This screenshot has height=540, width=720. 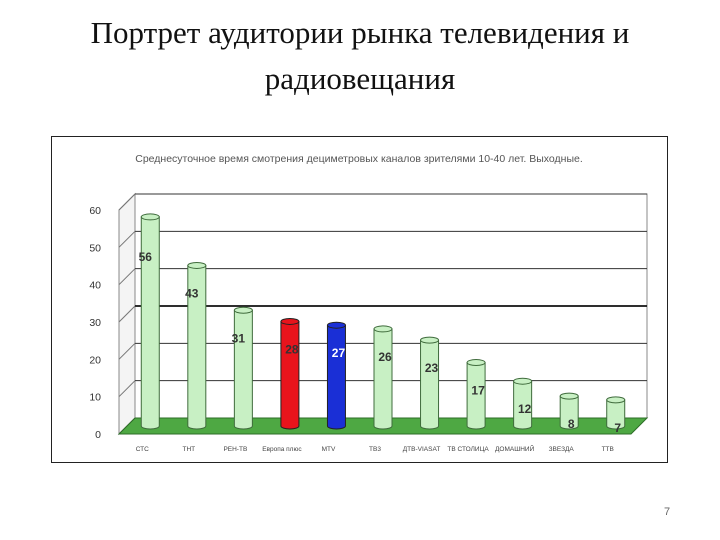 I want to click on data-label: 7, so click(x=617, y=428).